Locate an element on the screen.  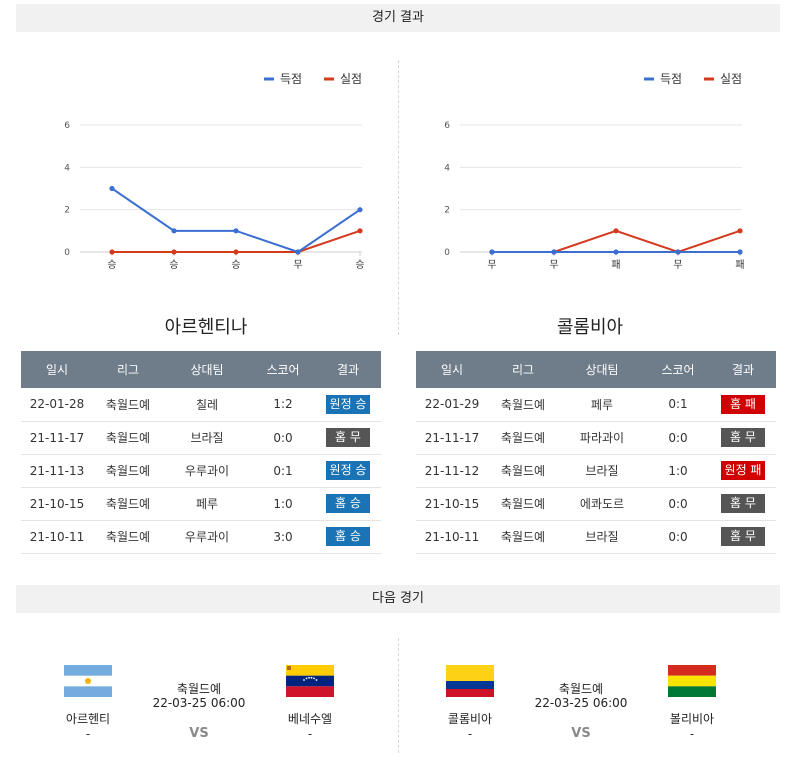
match-score: 3:0 is located at coordinates (283, 537).